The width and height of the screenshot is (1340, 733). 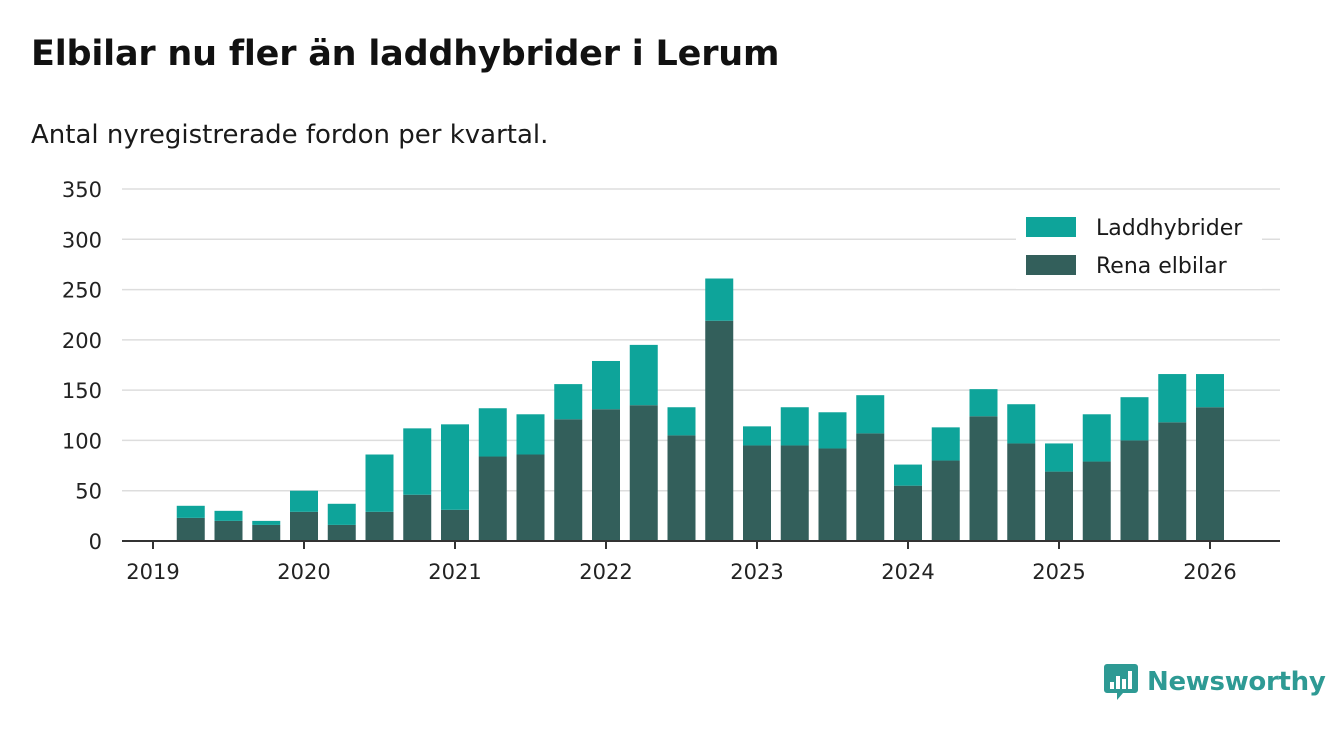 I want to click on newsworthy-logo-icon, so click(x=1121, y=682).